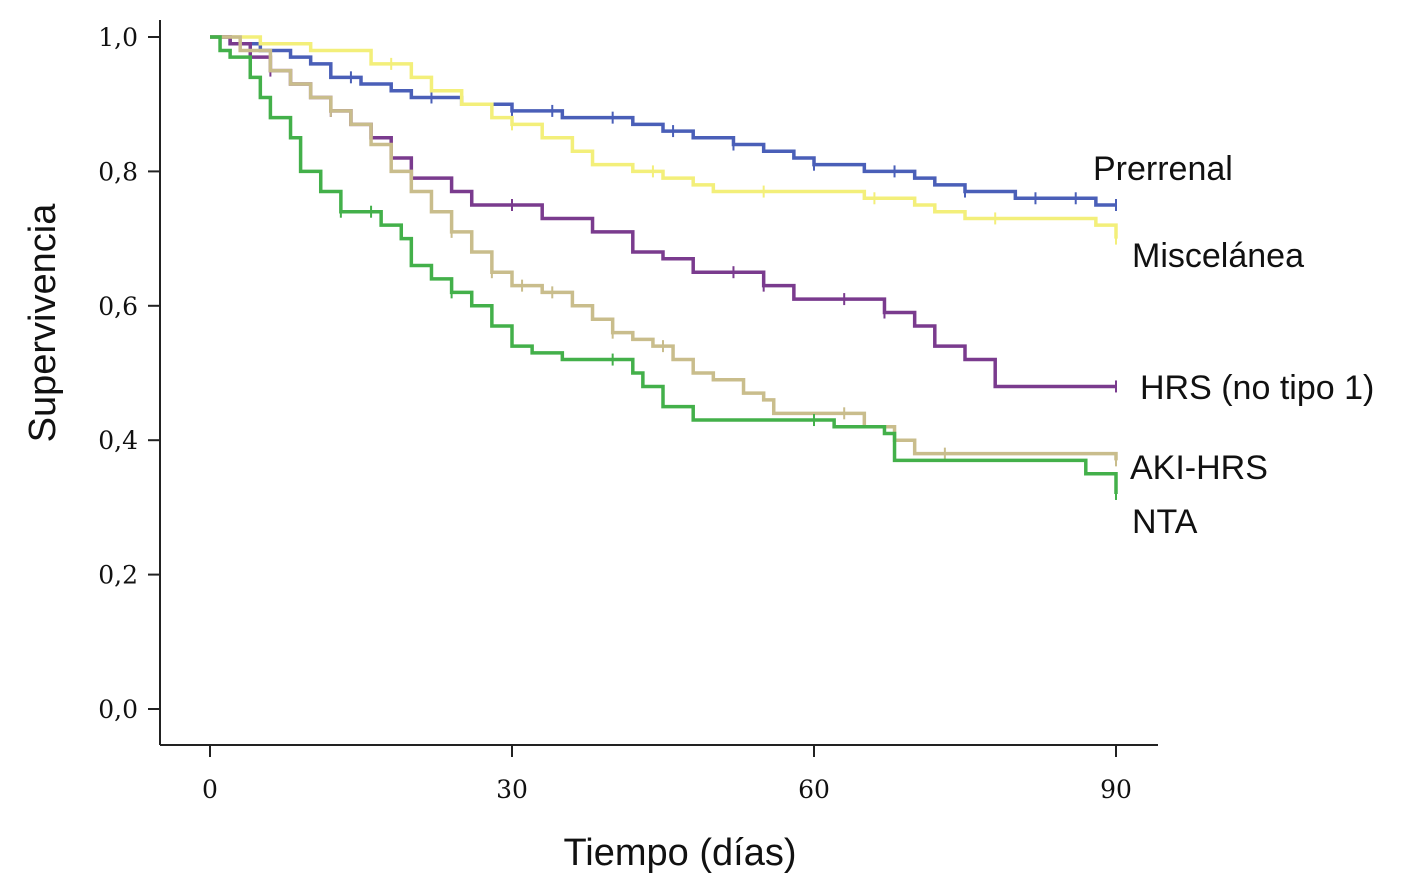 Image resolution: width=1422 pixels, height=875 pixels. Describe the element at coordinates (118, 306) in the screenshot. I see `y-tick-label: 0,6` at that location.